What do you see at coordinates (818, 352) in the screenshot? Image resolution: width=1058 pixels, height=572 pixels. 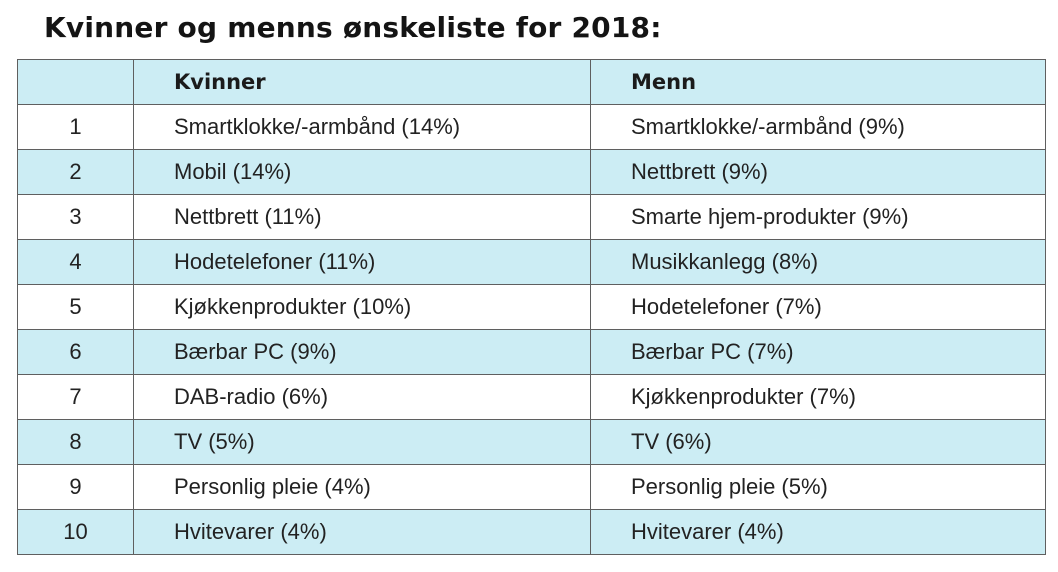 I see `men-item-cell: Bærbar PC (7%)` at bounding box center [818, 352].